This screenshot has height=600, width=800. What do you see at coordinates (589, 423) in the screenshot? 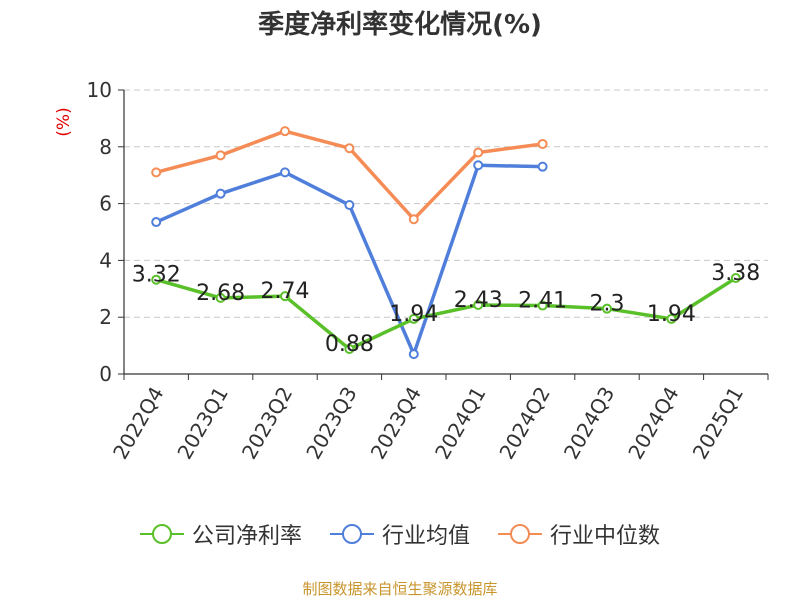
I see `x-tick-label: 2024Q3` at bounding box center [589, 423].